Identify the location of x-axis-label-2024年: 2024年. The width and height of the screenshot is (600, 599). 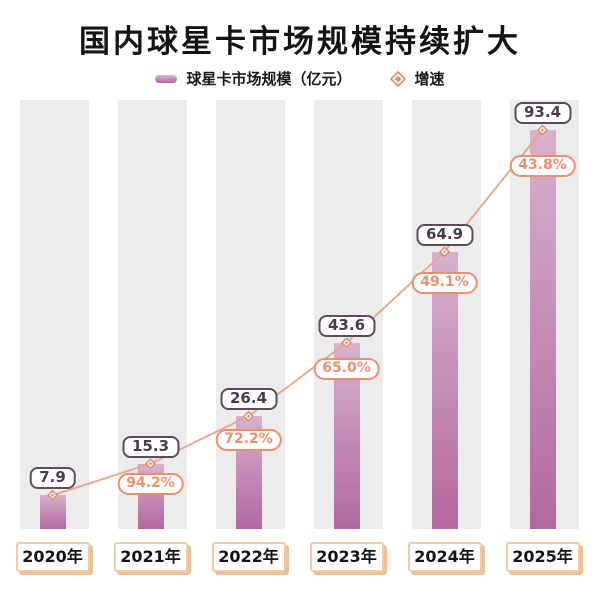
(444, 557).